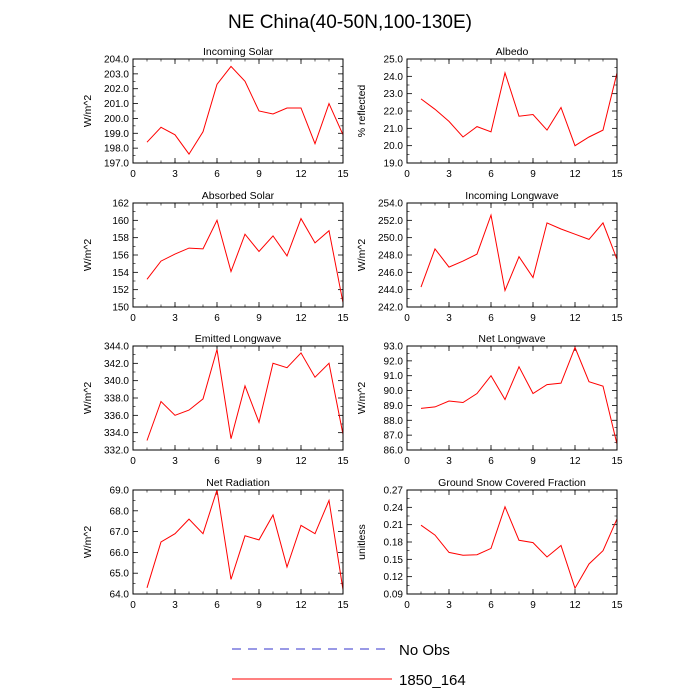  What do you see at coordinates (120, 574) in the screenshot?
I see `y-tick-label: 65.0` at bounding box center [120, 574].